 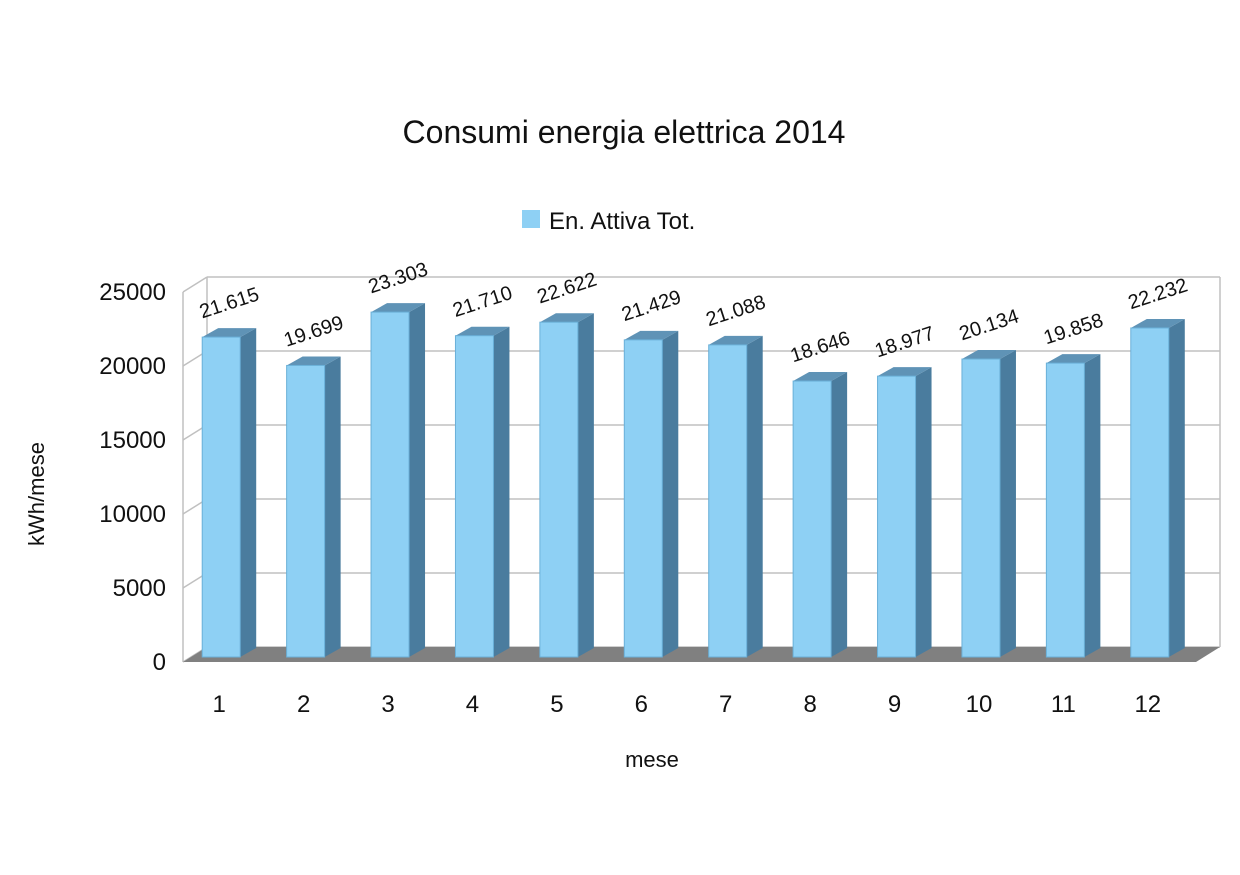 What do you see at coordinates (313, 332) in the screenshot?
I see `data-label: 19.699` at bounding box center [313, 332].